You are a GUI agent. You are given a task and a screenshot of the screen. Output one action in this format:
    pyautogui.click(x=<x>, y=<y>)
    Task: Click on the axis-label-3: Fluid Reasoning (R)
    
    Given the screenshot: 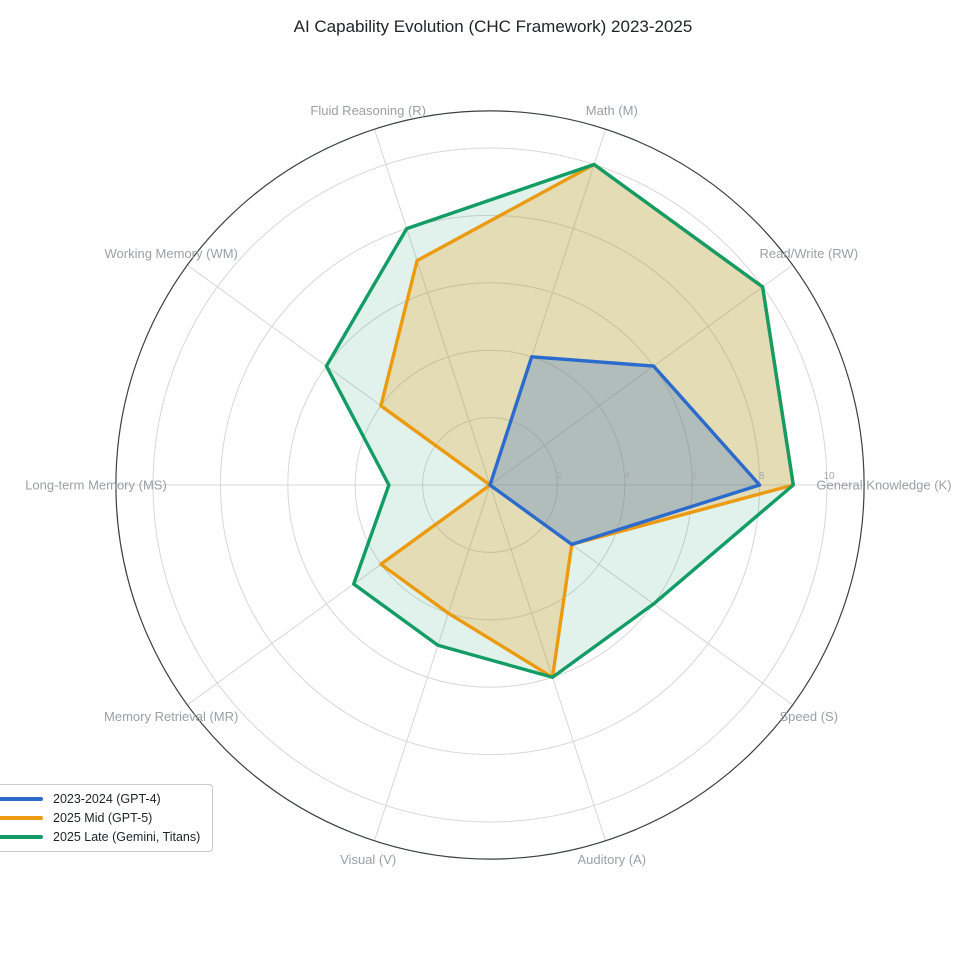 What is the action you would take?
    pyautogui.click(x=368, y=110)
    